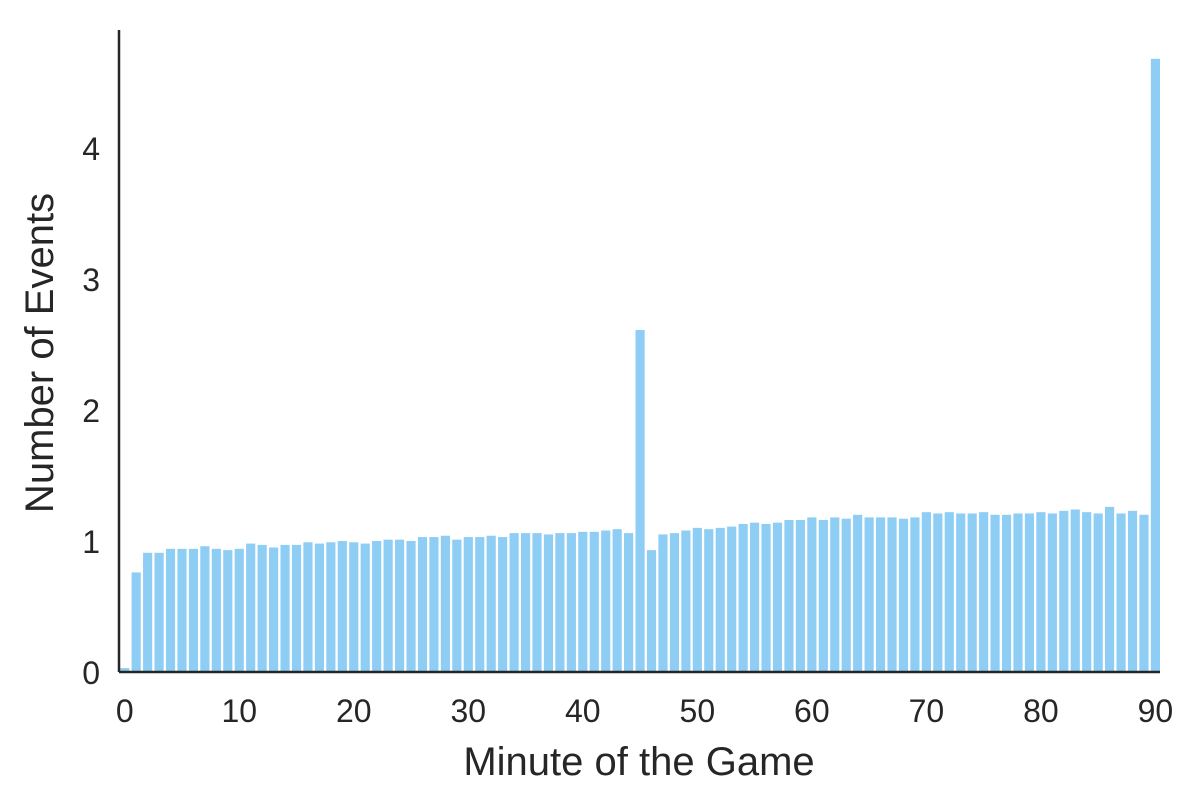  I want to click on y-tick-label-4: 4, so click(91, 149).